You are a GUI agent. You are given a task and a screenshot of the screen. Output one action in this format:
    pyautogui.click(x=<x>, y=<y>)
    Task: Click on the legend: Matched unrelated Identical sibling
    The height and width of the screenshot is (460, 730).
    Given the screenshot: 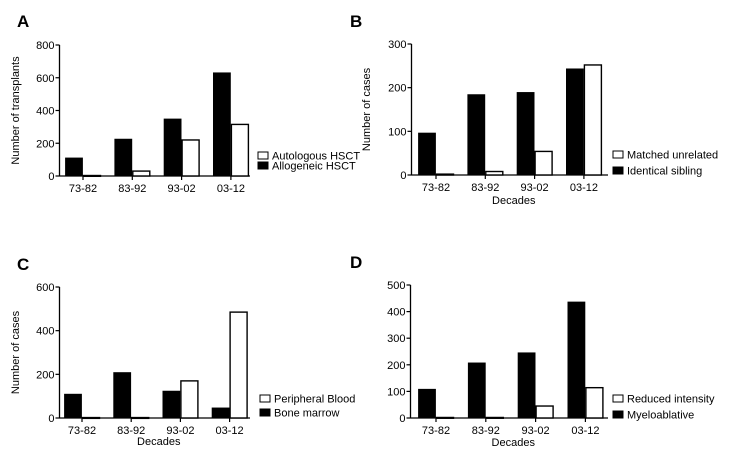 What is the action you would take?
    pyautogui.click(x=665, y=164)
    